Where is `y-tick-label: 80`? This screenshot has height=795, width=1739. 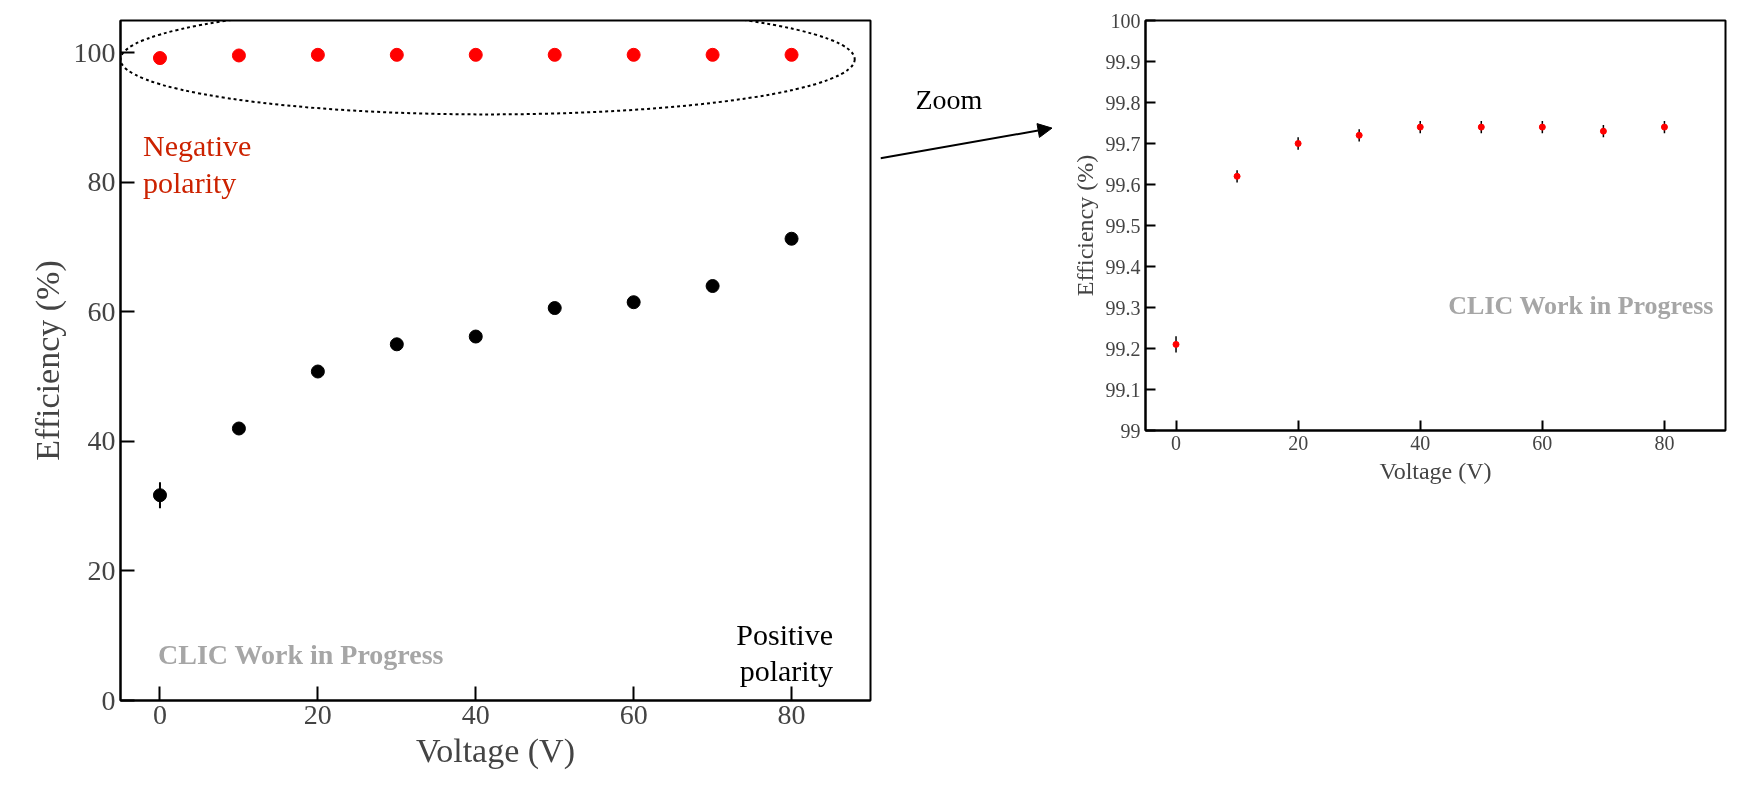 y-tick-label: 80 is located at coordinates (101, 182).